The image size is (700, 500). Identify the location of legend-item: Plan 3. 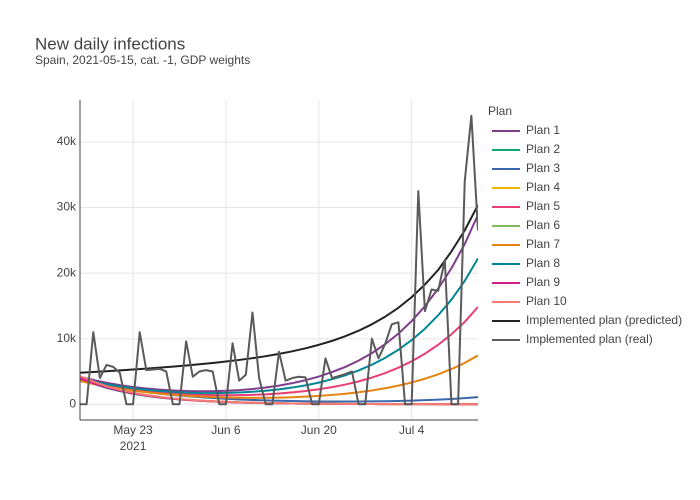
(526, 168).